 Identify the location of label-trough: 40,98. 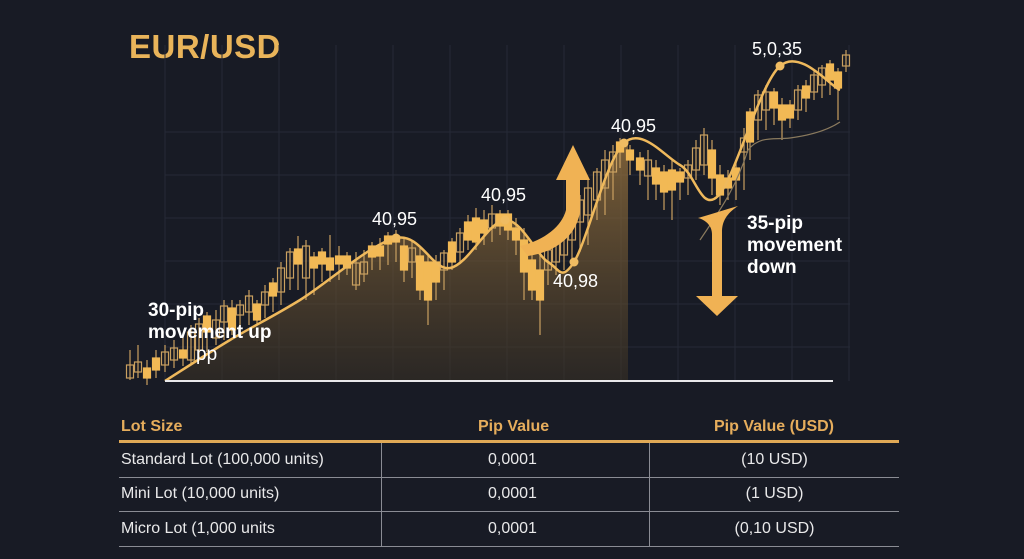
(576, 281).